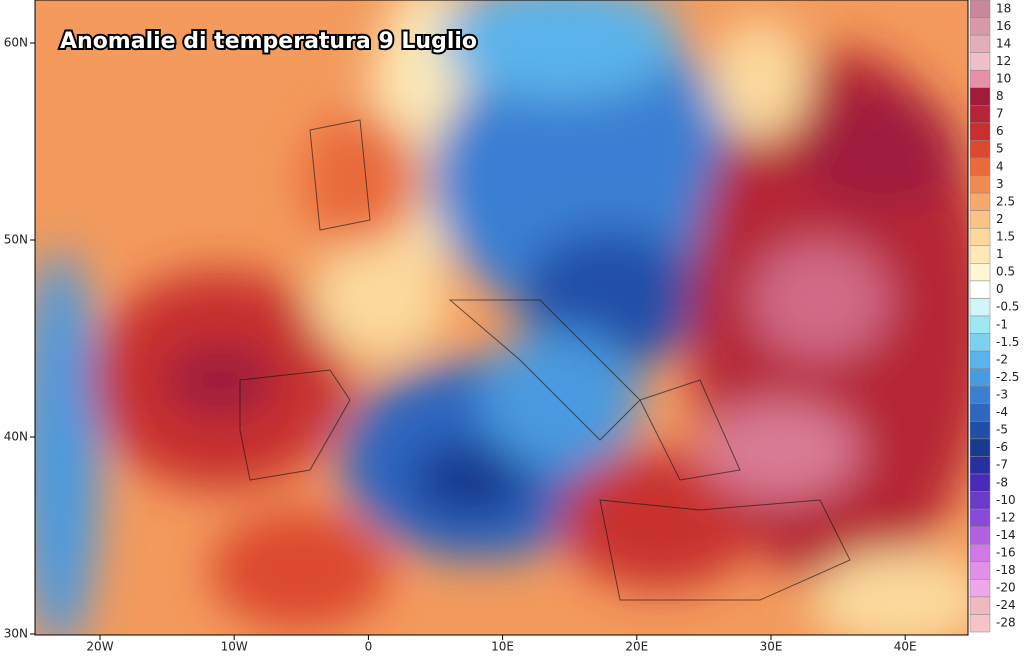 The image size is (1024, 659). I want to click on legend-label: -1, so click(1002, 324).